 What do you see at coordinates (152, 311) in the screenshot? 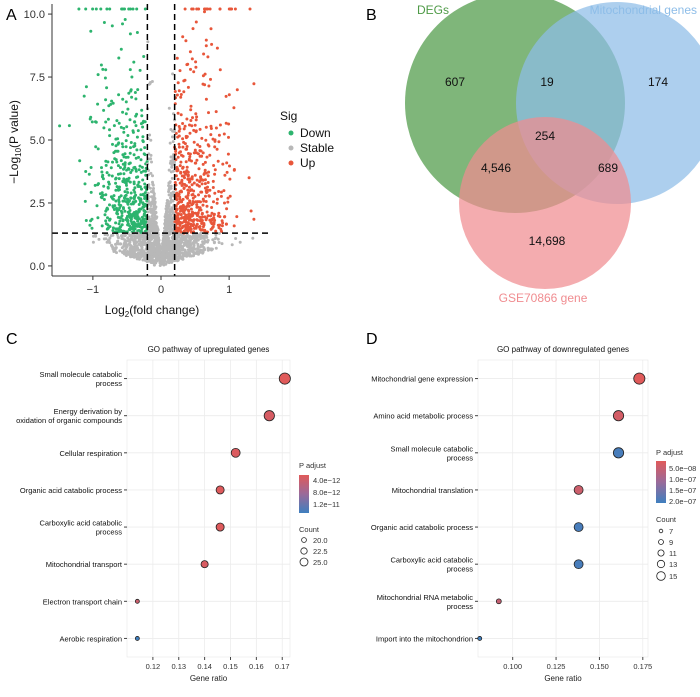
I see `volcano-x-label: Log2(fold change)` at bounding box center [152, 311].